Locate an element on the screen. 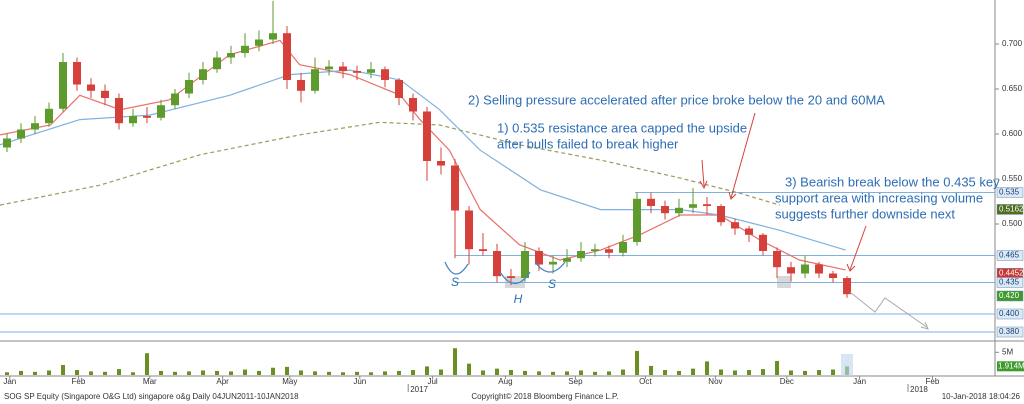  year-label: 2018 is located at coordinates (919, 389).